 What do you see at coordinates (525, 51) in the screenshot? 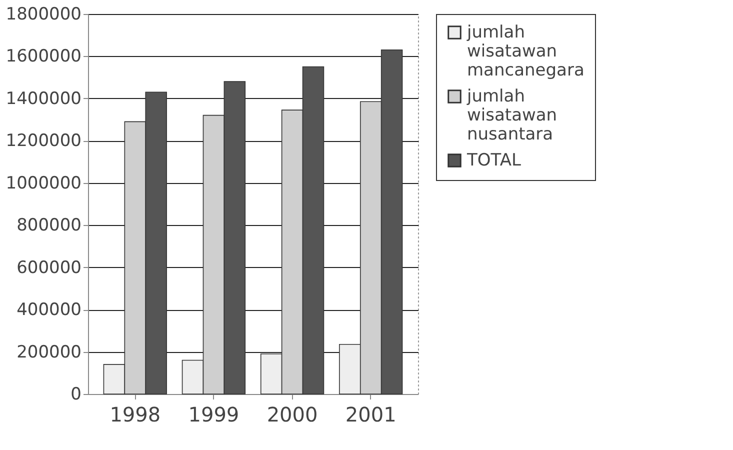
I see `legend-label: jumlah wisatawan mancanegara` at bounding box center [525, 51].